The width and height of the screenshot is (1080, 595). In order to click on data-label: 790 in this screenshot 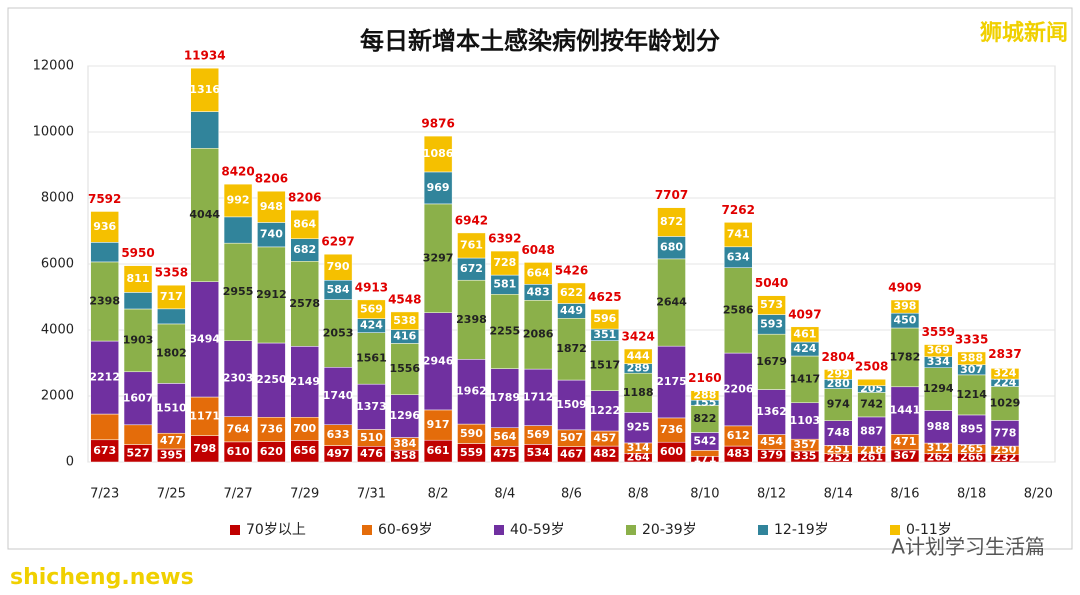, I will do `click(338, 266)`.